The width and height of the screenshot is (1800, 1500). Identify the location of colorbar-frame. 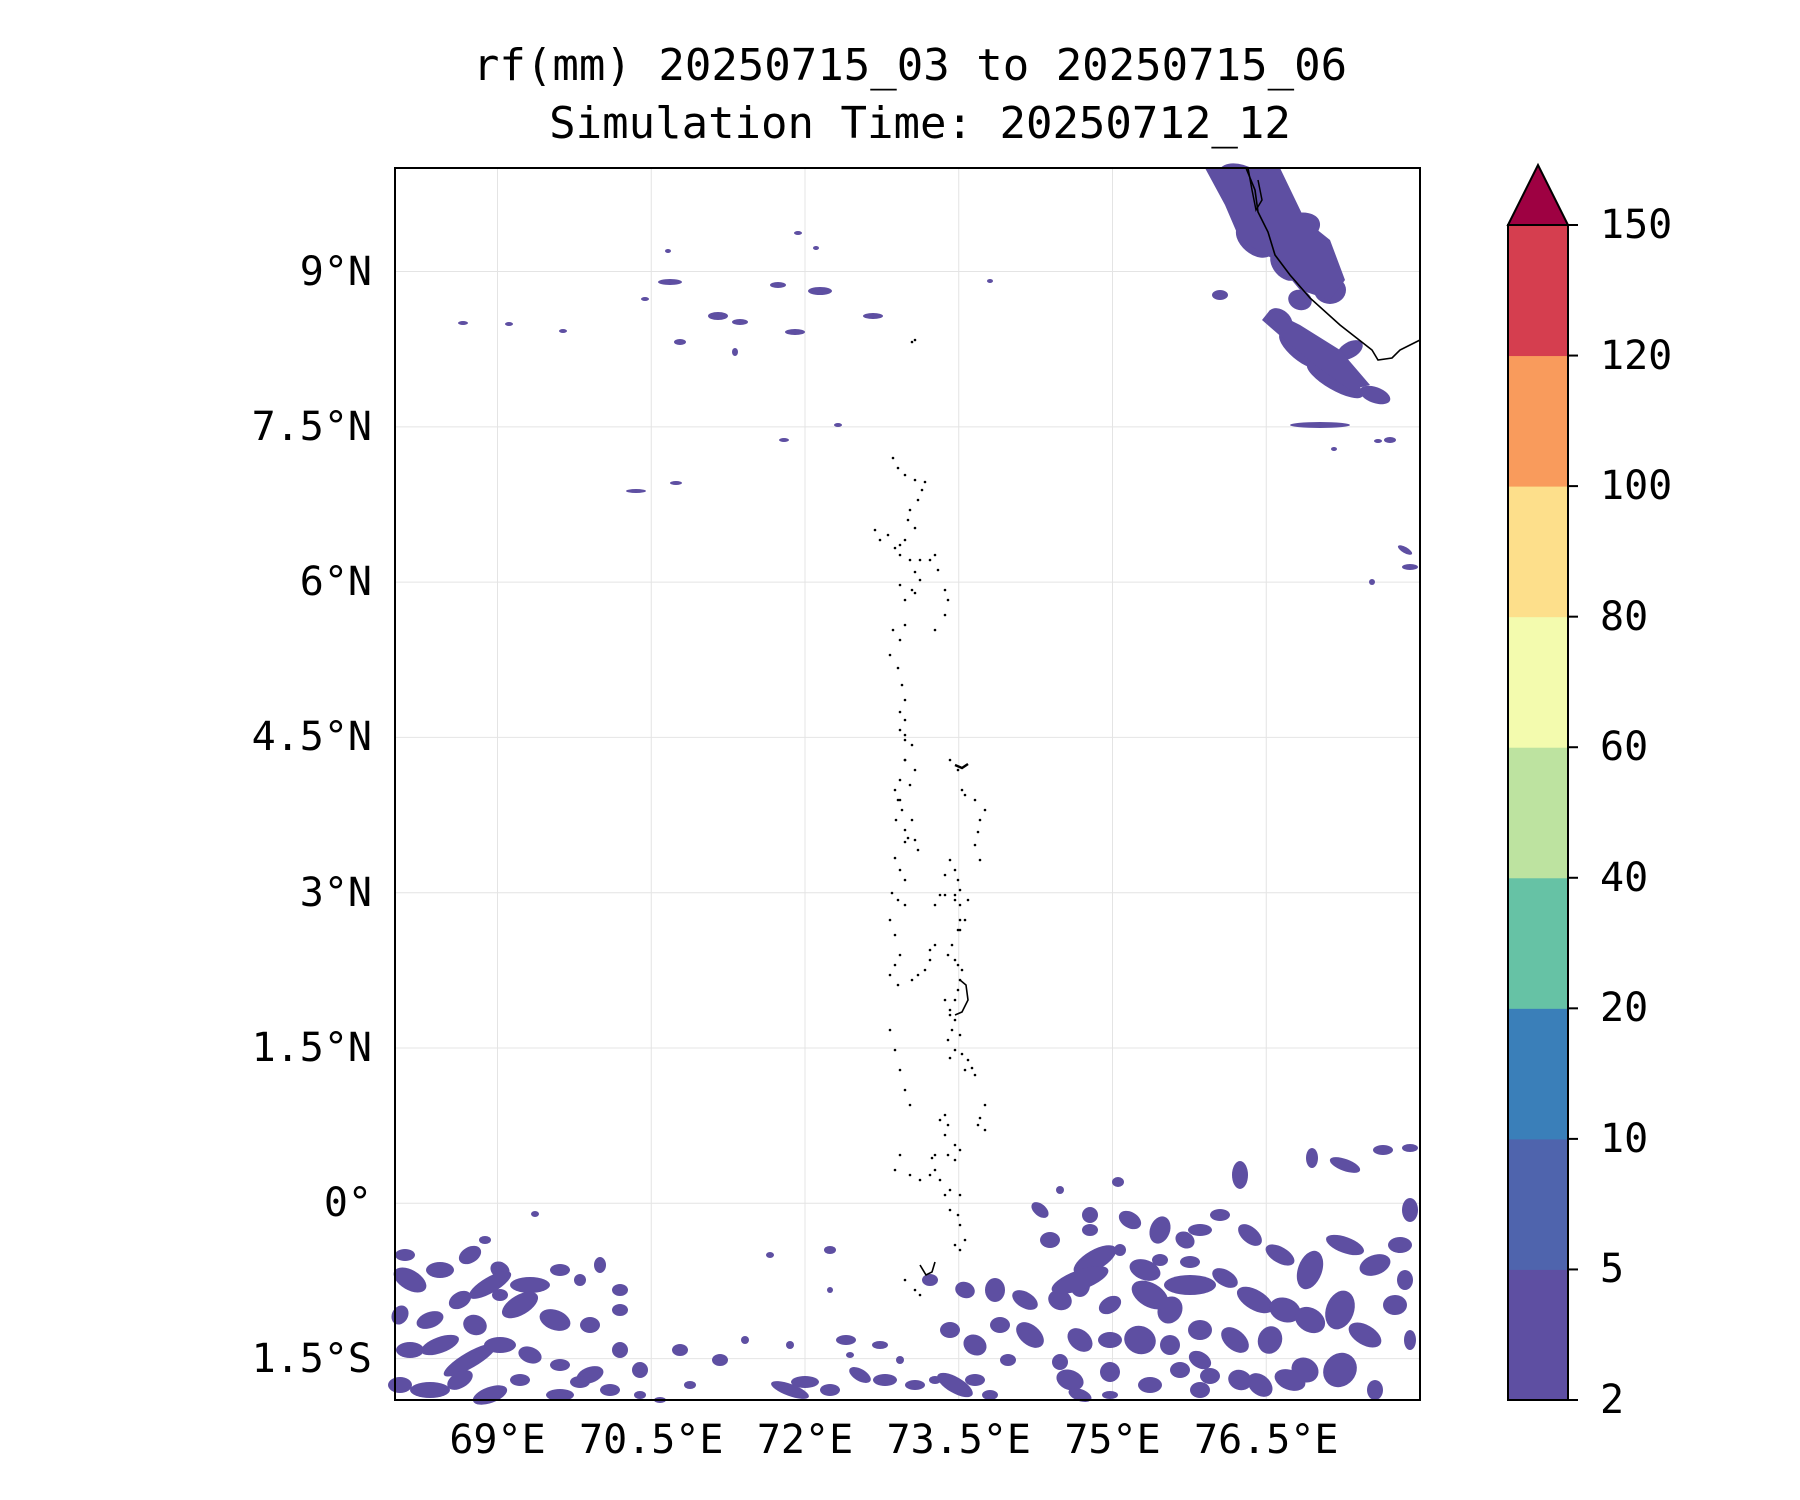
(1538, 812).